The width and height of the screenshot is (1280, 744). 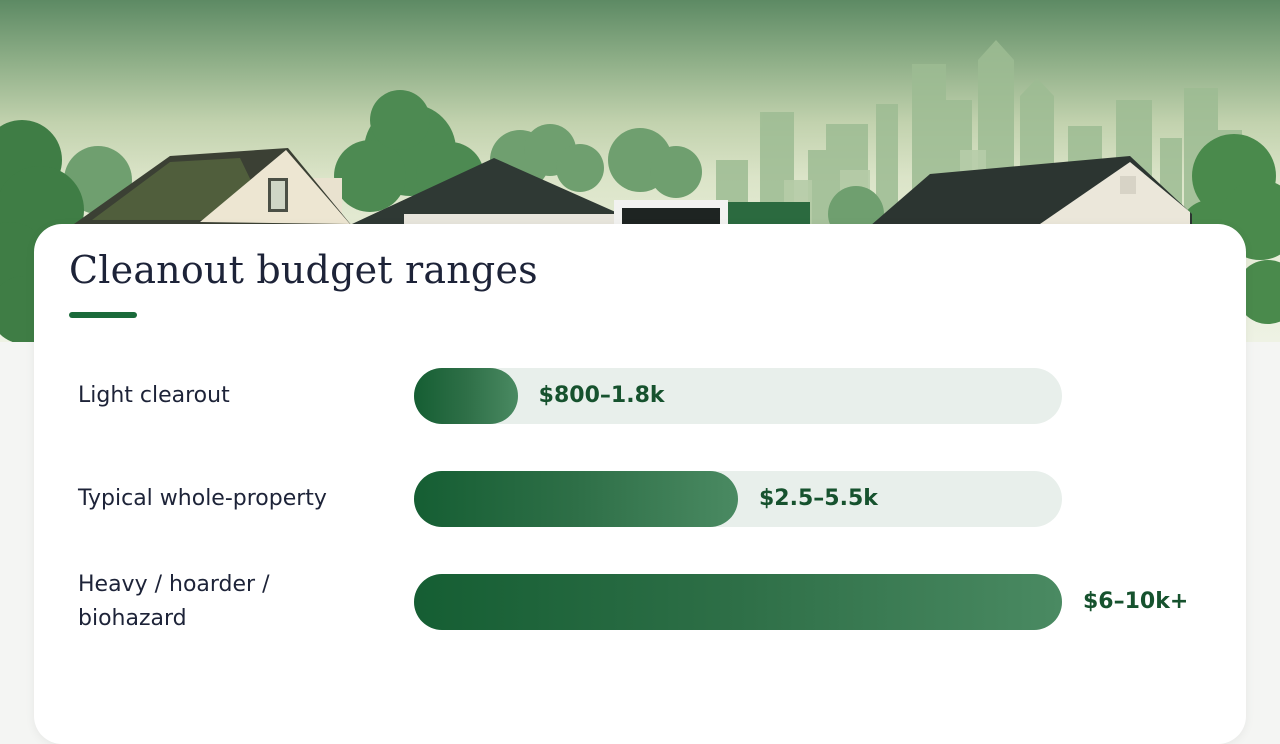 I want to click on bar-category-label: Light clearout, so click(x=154, y=395).